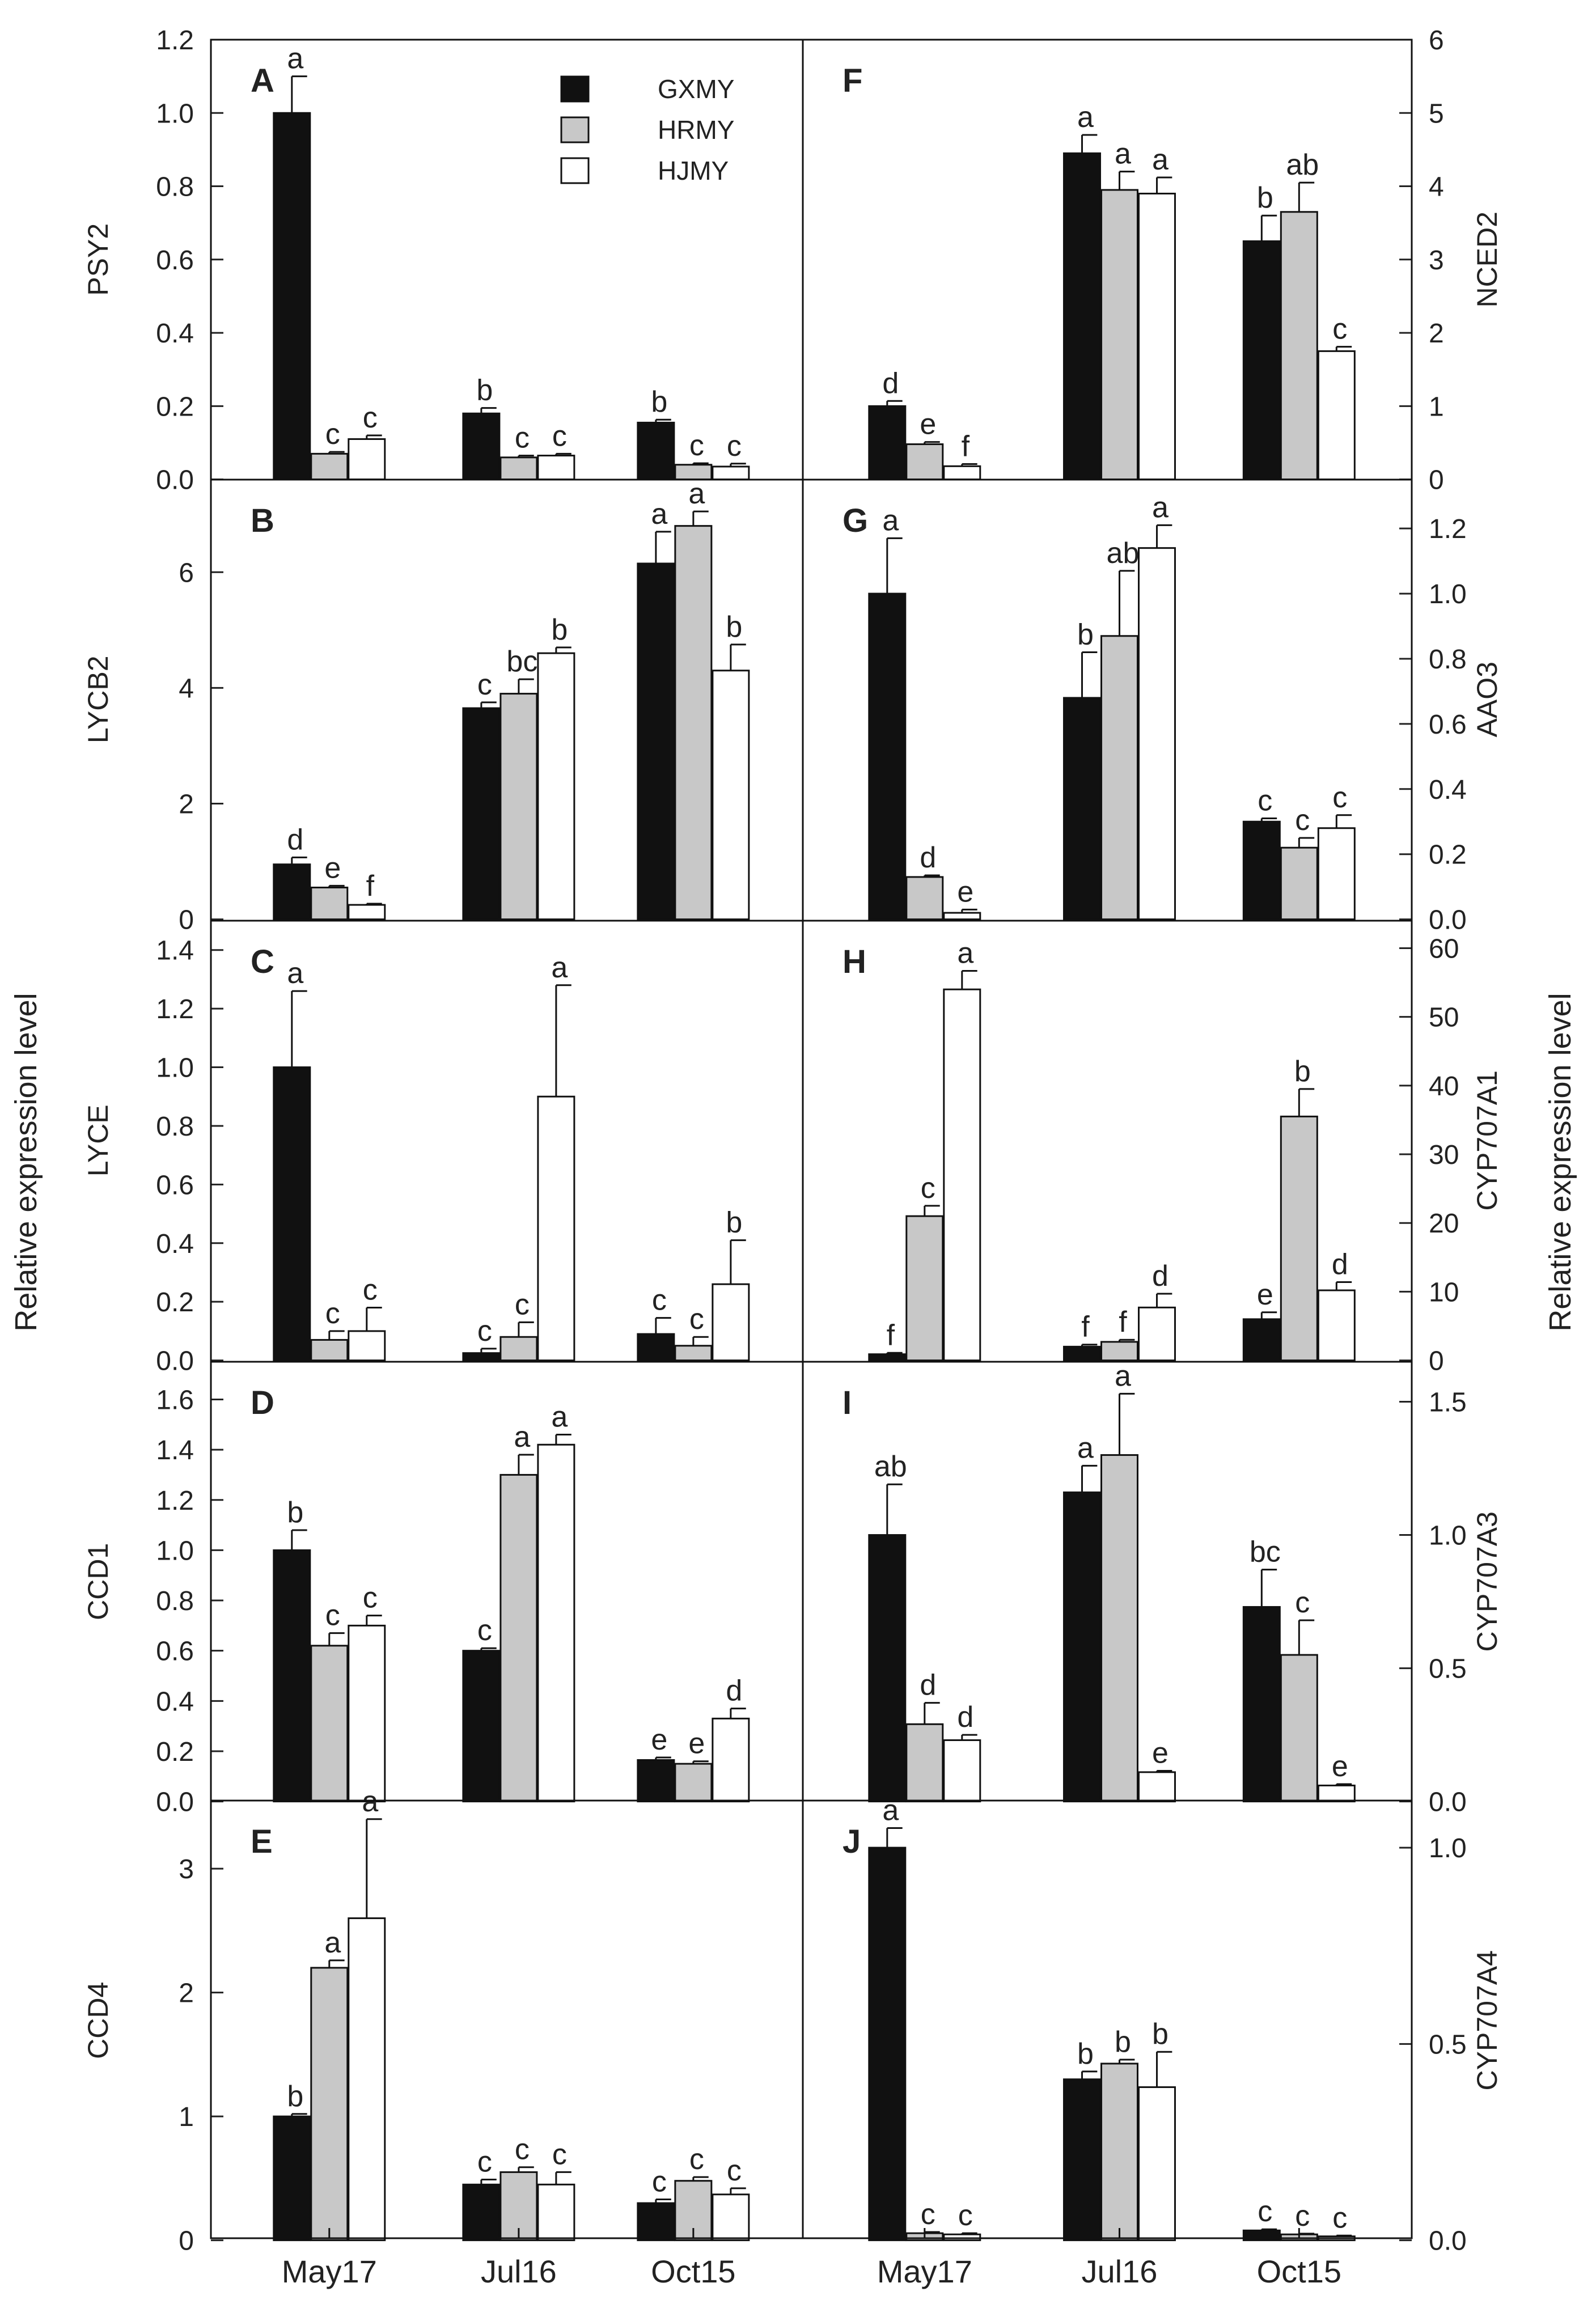 The image size is (1596, 2321). I want to click on y-tick-label: 1.4, so click(175, 1450).